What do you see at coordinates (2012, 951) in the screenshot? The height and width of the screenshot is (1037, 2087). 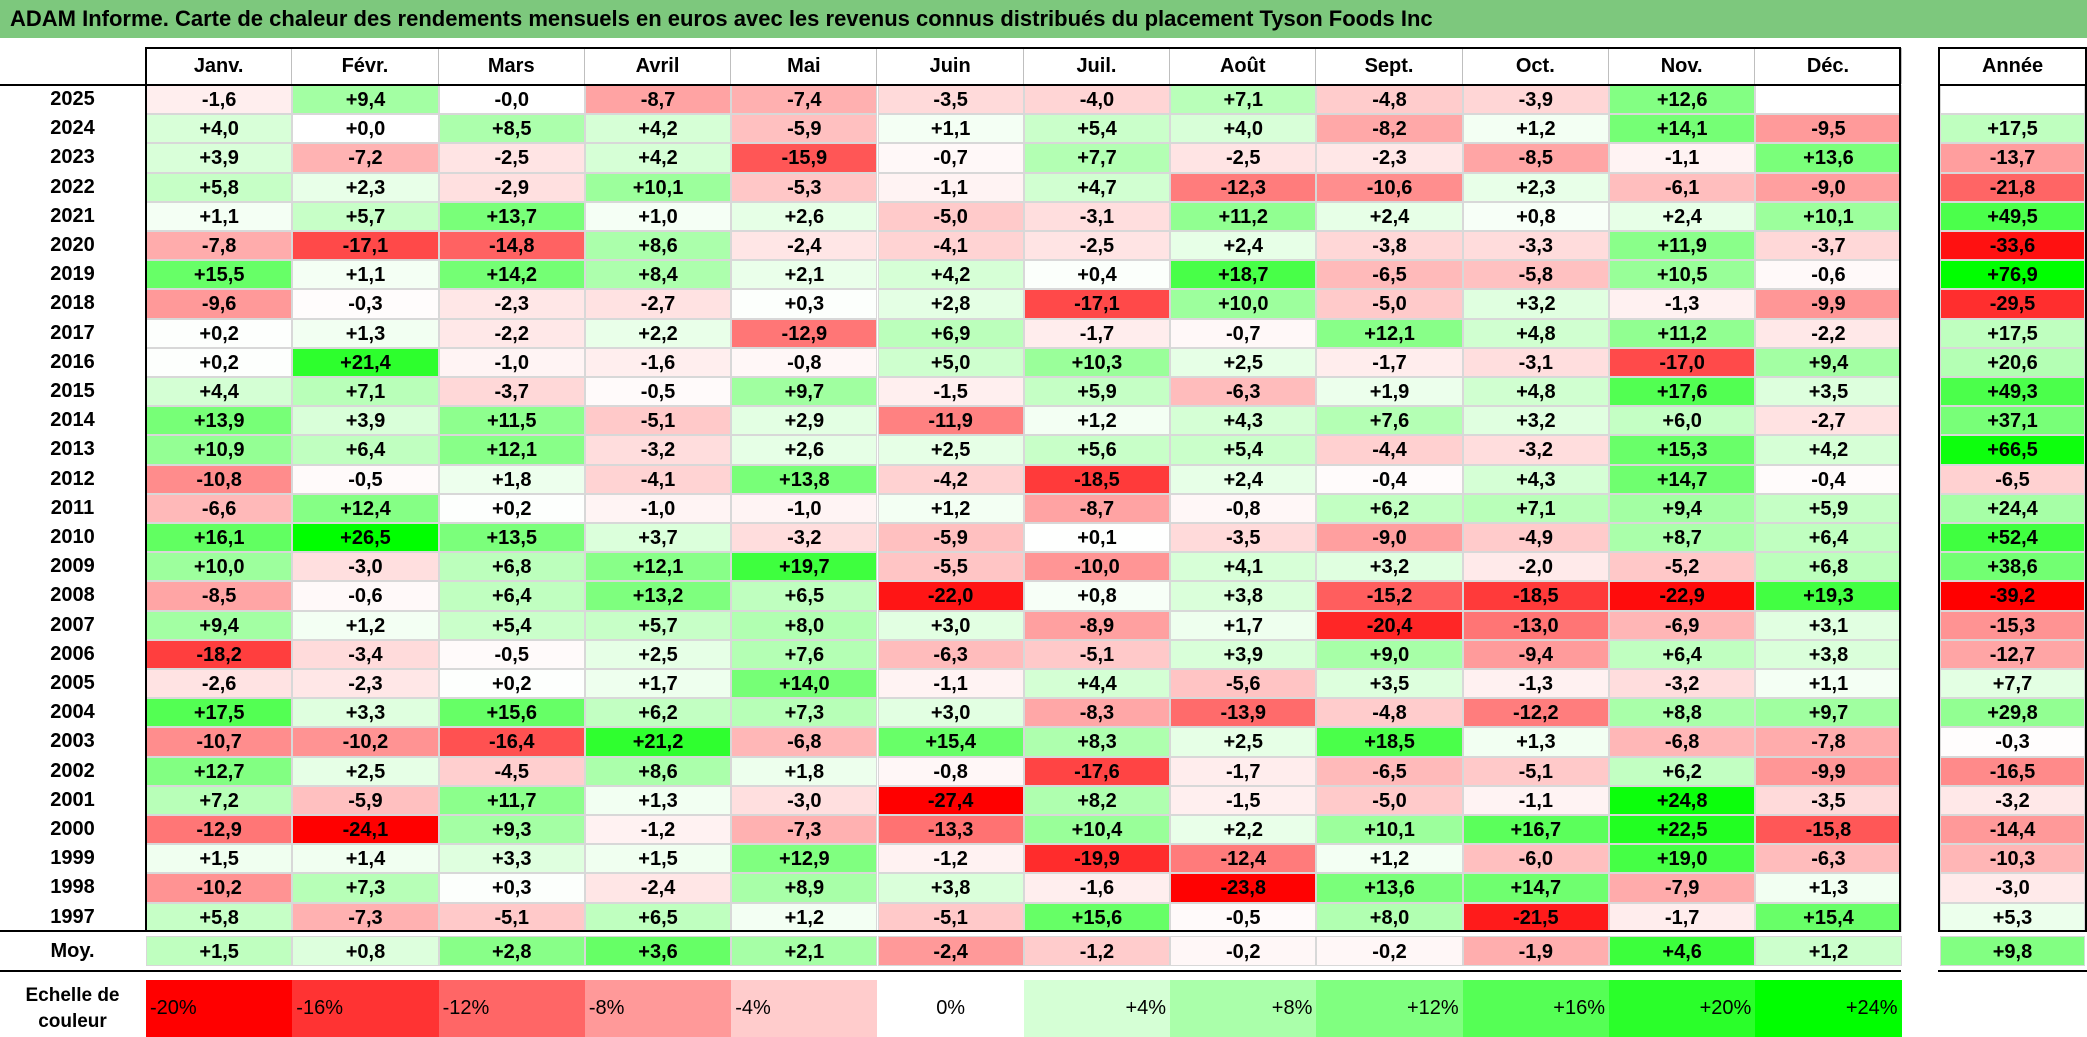 I see `average-annual-cell: +9,8` at bounding box center [2012, 951].